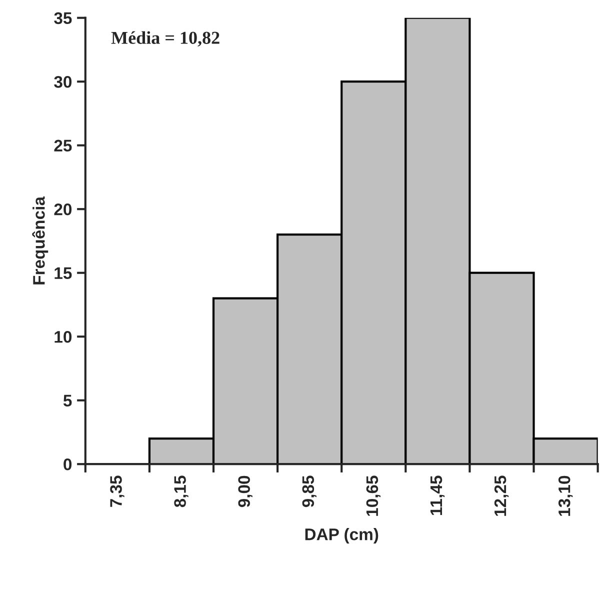 This screenshot has width=610, height=595. What do you see at coordinates (117, 491) in the screenshot?
I see `x-tick-label: 7,35` at bounding box center [117, 491].